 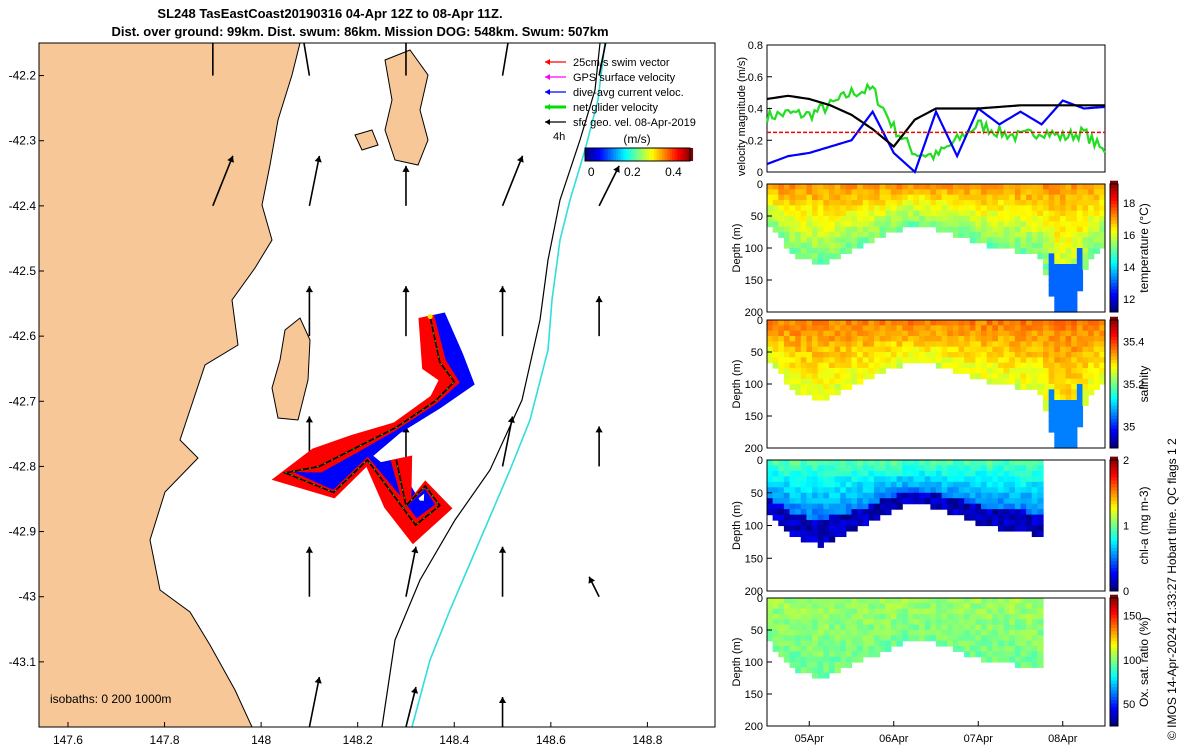 I want to click on time-axis: 05Apr 06Apr 07Apr 08Apr, so click(x=936, y=733).